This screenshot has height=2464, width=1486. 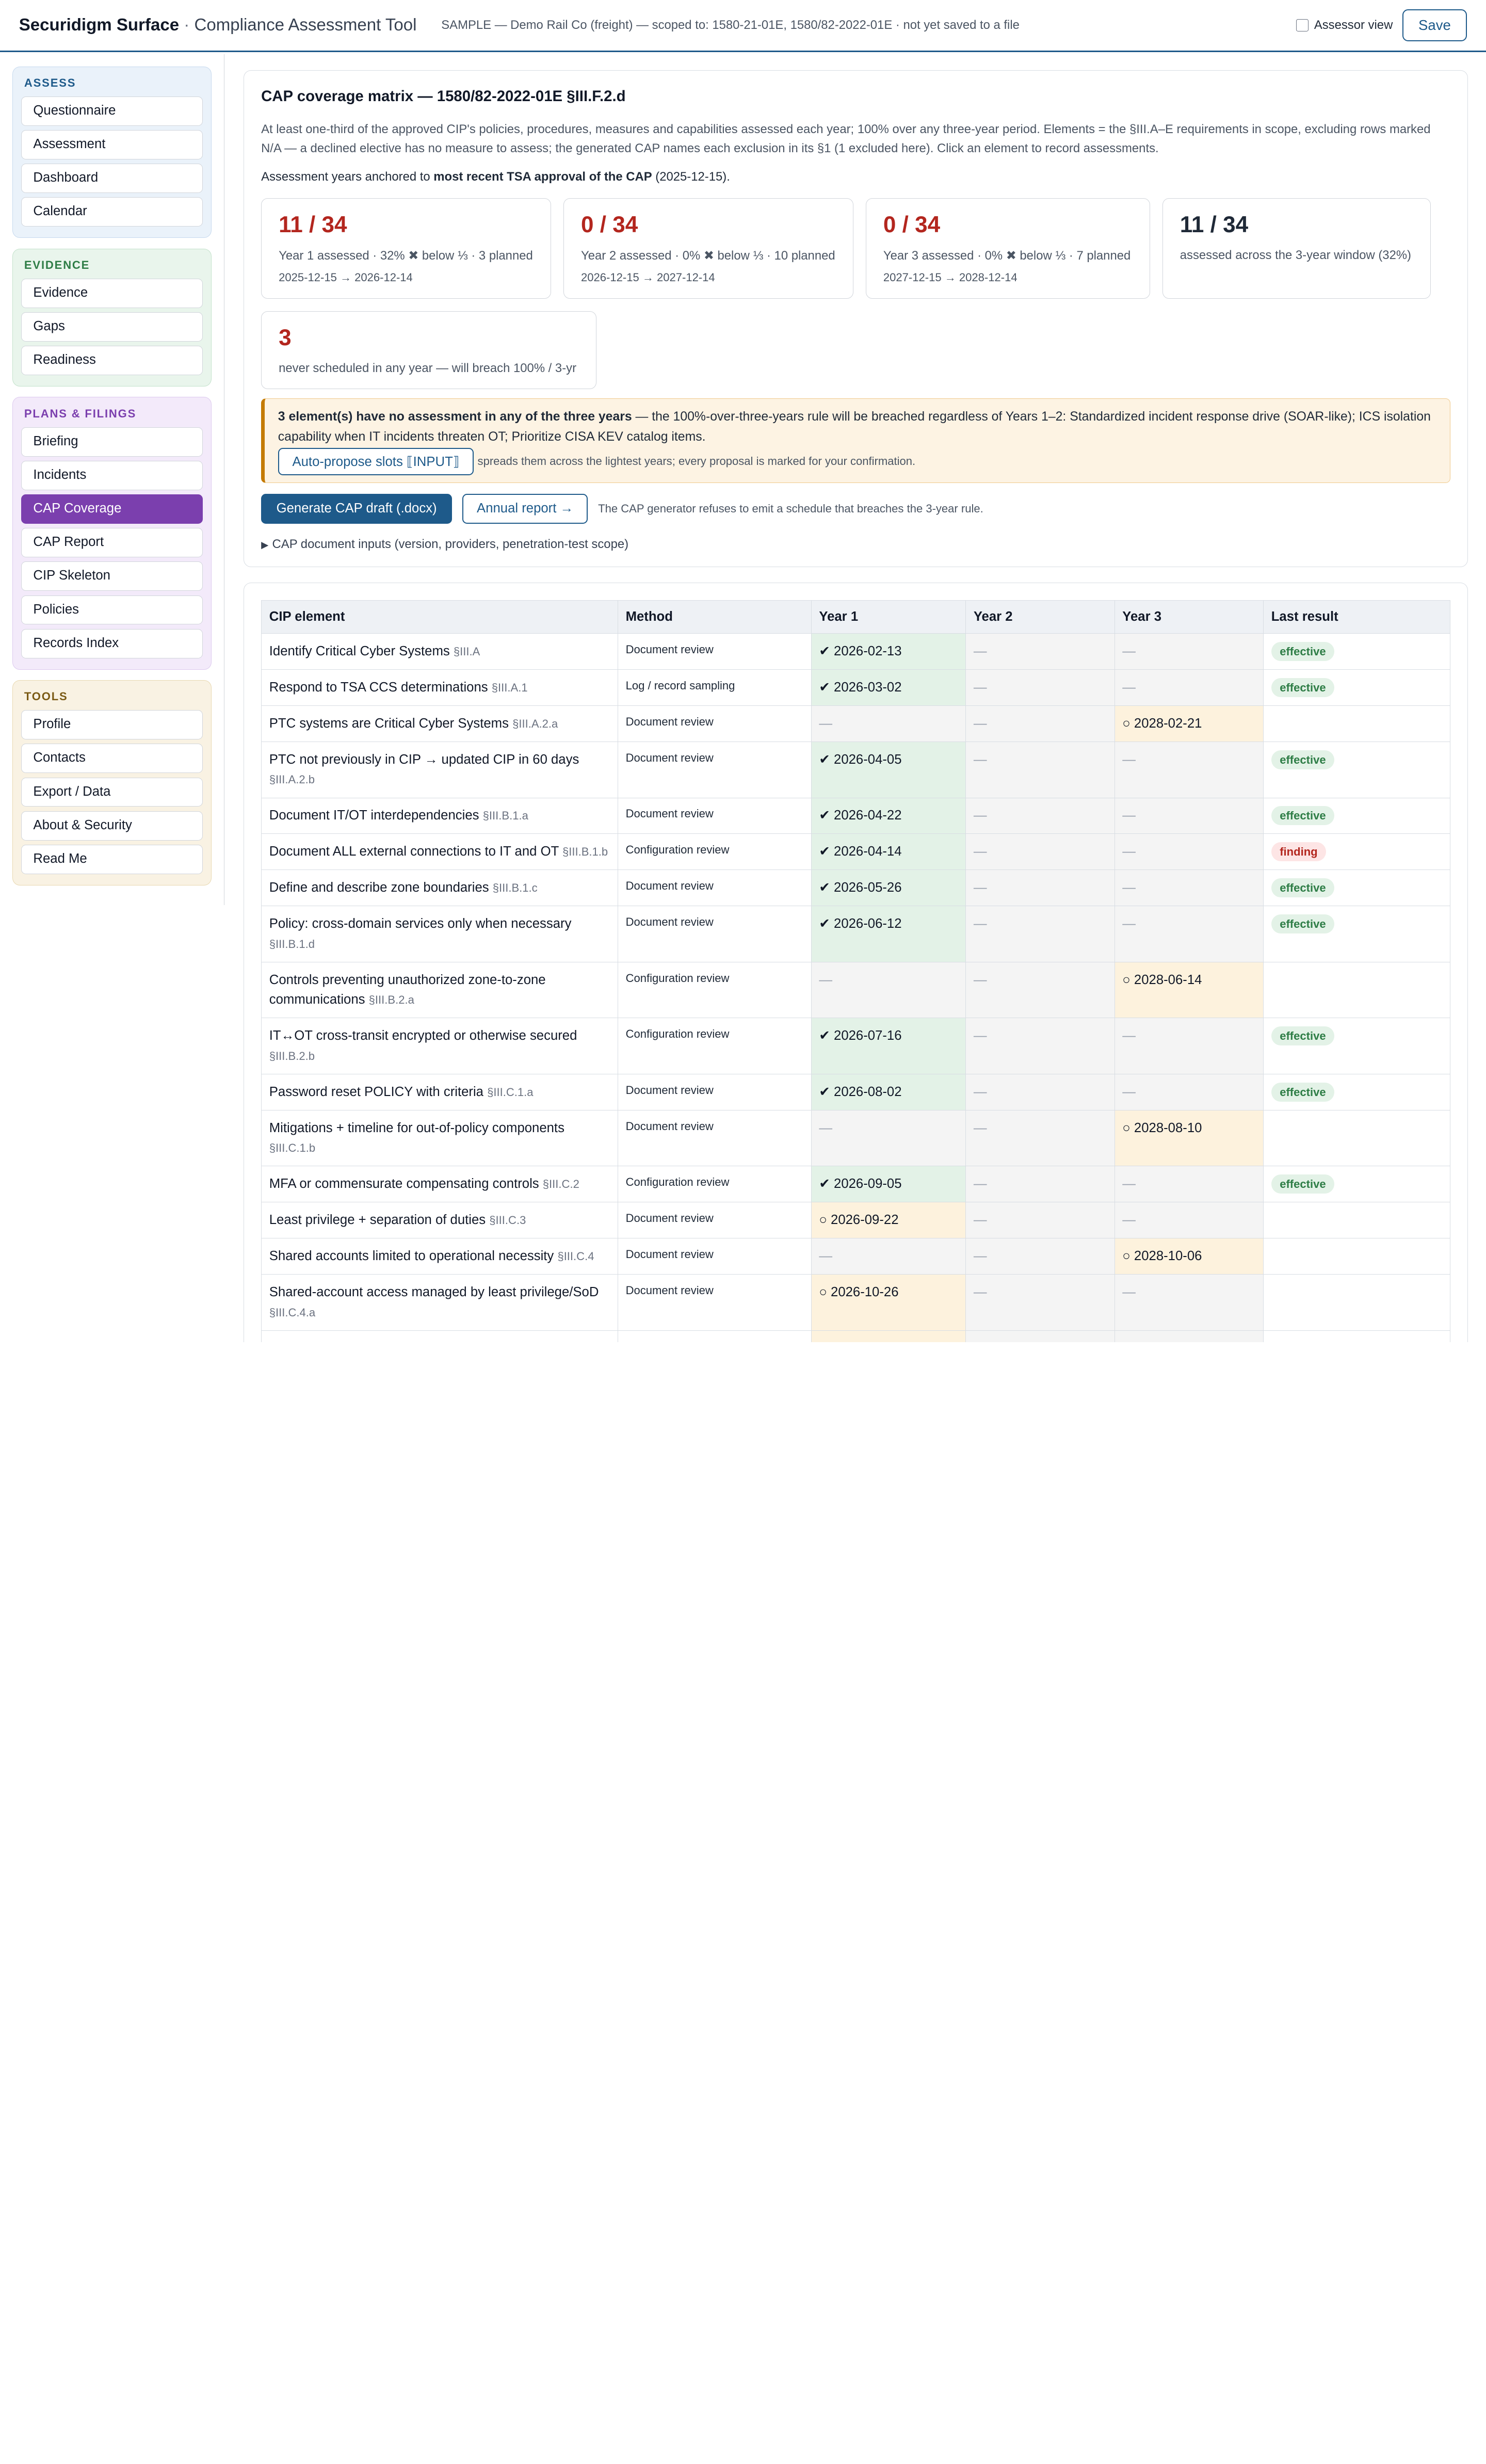 What do you see at coordinates (1435, 25) in the screenshot?
I see `save-button: Save` at bounding box center [1435, 25].